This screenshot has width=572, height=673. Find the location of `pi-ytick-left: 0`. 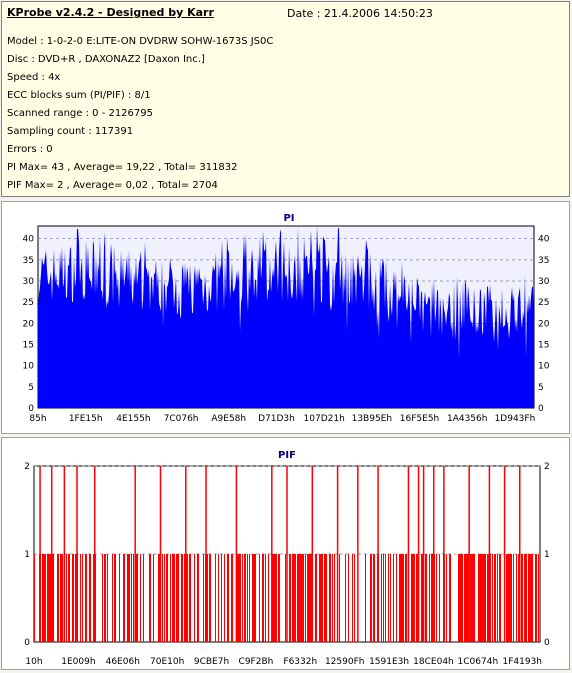

pi-ytick-left: 0 is located at coordinates (31, 409).